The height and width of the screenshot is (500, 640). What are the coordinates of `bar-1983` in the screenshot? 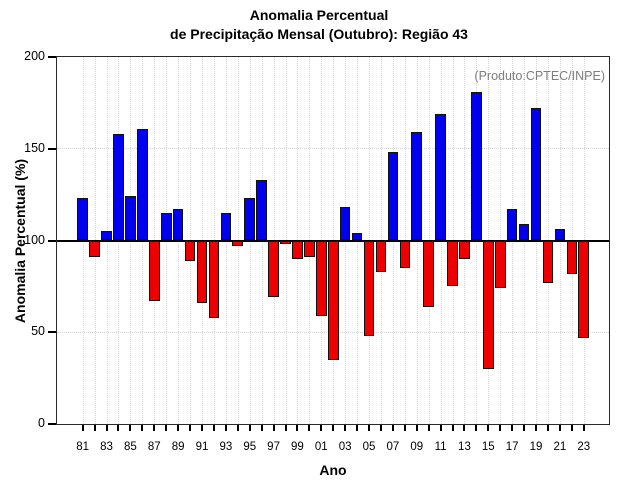 It's located at (106, 236).